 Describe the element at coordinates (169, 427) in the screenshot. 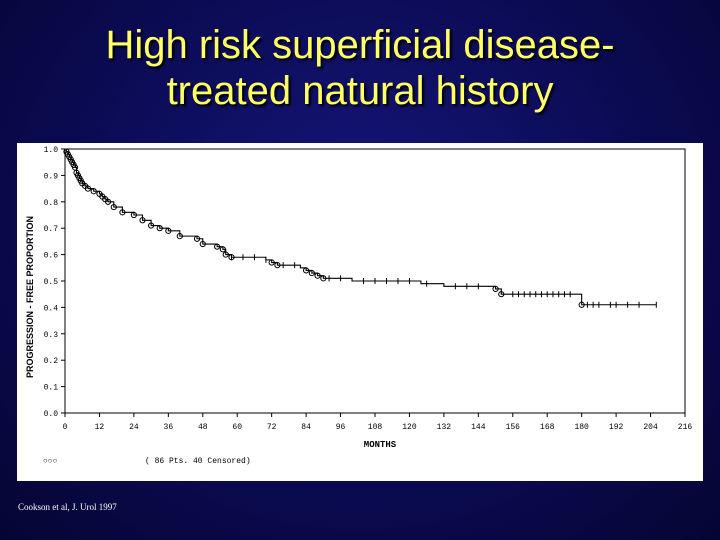

I see `x-tick-label: 36` at that location.